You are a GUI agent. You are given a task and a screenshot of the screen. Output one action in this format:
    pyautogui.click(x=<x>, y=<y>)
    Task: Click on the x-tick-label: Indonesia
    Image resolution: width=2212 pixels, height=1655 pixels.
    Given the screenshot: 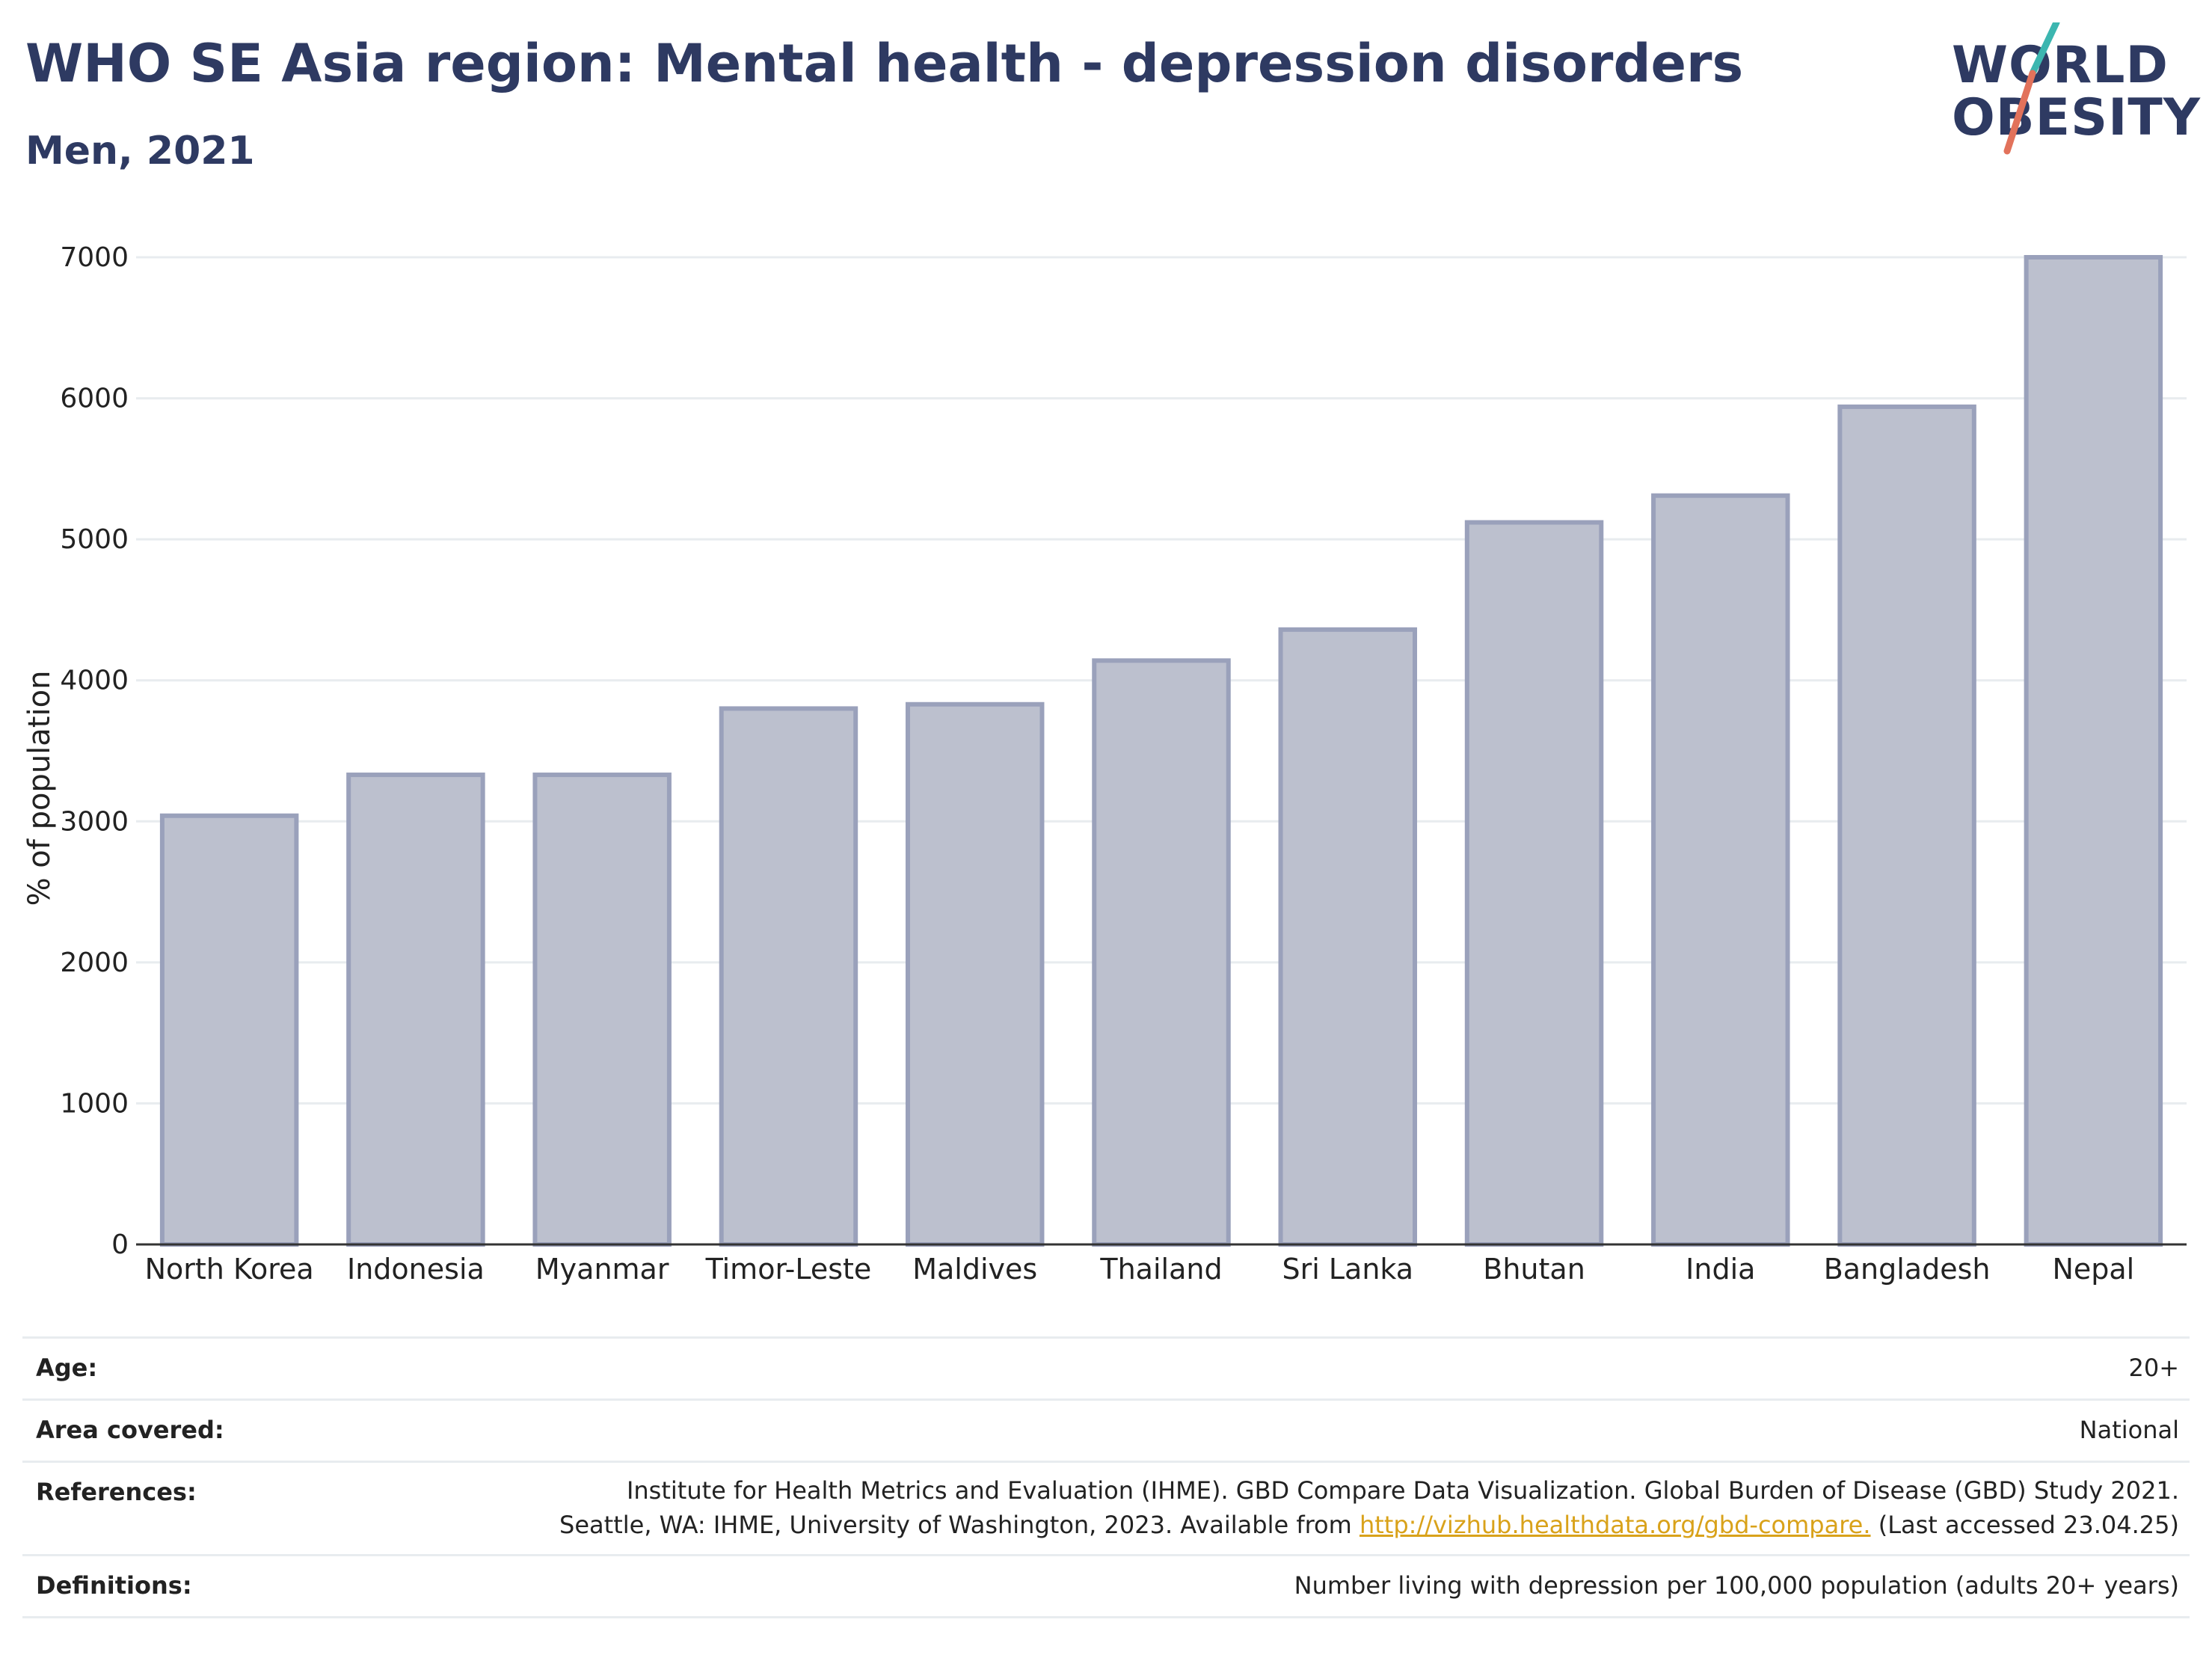 What is the action you would take?
    pyautogui.click(x=416, y=1269)
    